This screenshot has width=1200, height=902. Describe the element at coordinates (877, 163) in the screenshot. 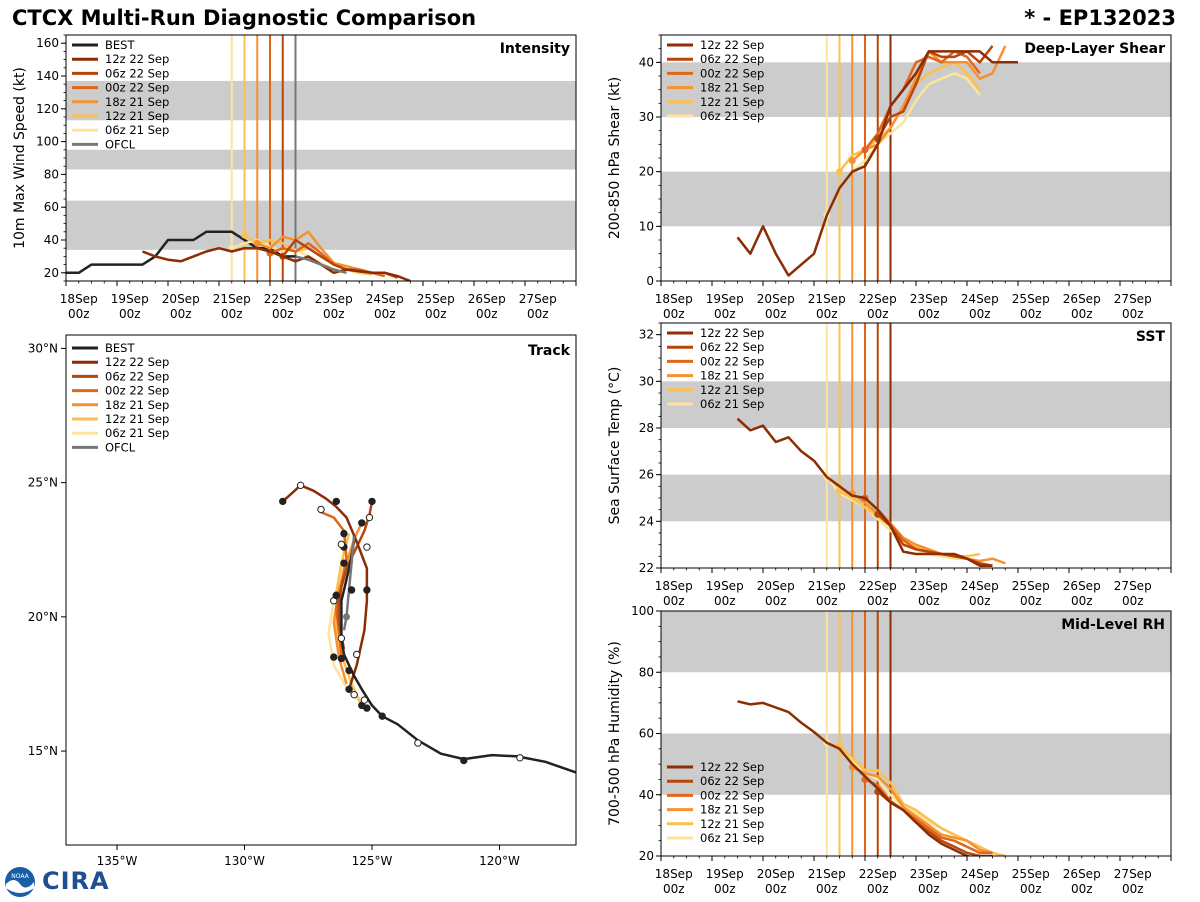

I see `shear-run-line` at that location.